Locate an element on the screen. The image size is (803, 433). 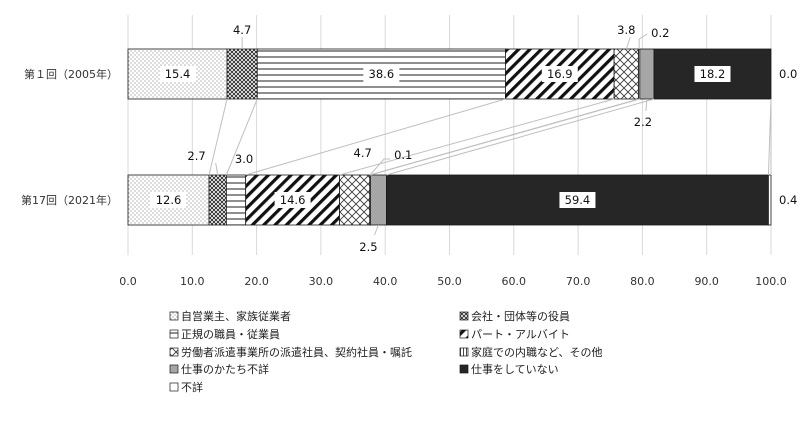
x-tick-label: 90.0 is located at coordinates (706, 281).